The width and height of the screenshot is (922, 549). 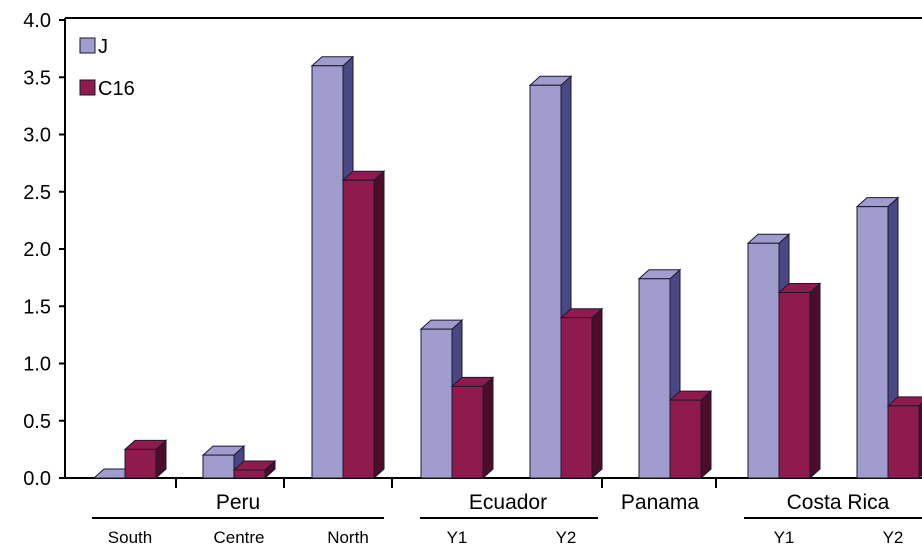 What do you see at coordinates (37, 422) in the screenshot?
I see `y-tick-label: 0.5` at bounding box center [37, 422].